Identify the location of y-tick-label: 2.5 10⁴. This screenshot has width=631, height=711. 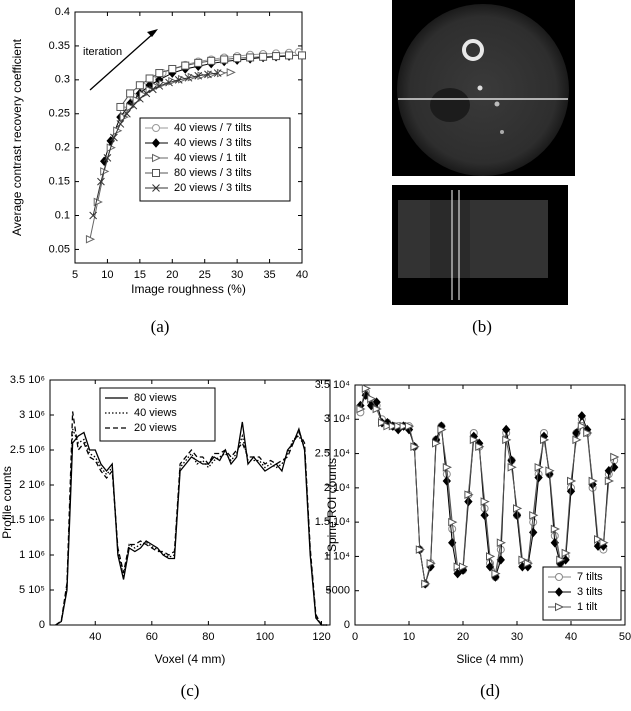
(333, 453).